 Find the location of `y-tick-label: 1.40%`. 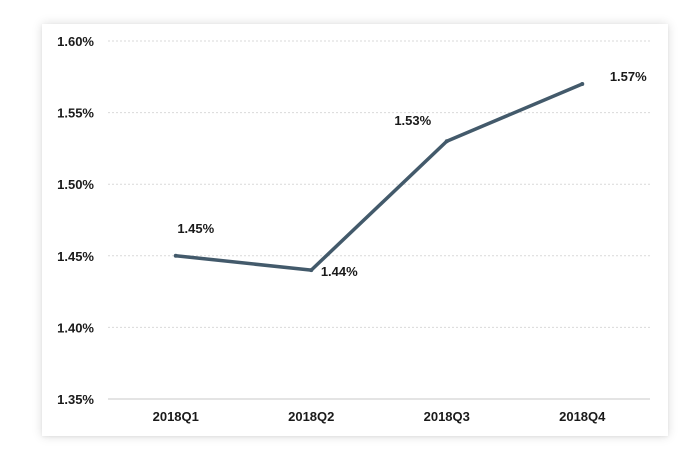

y-tick-label: 1.40% is located at coordinates (75, 327).